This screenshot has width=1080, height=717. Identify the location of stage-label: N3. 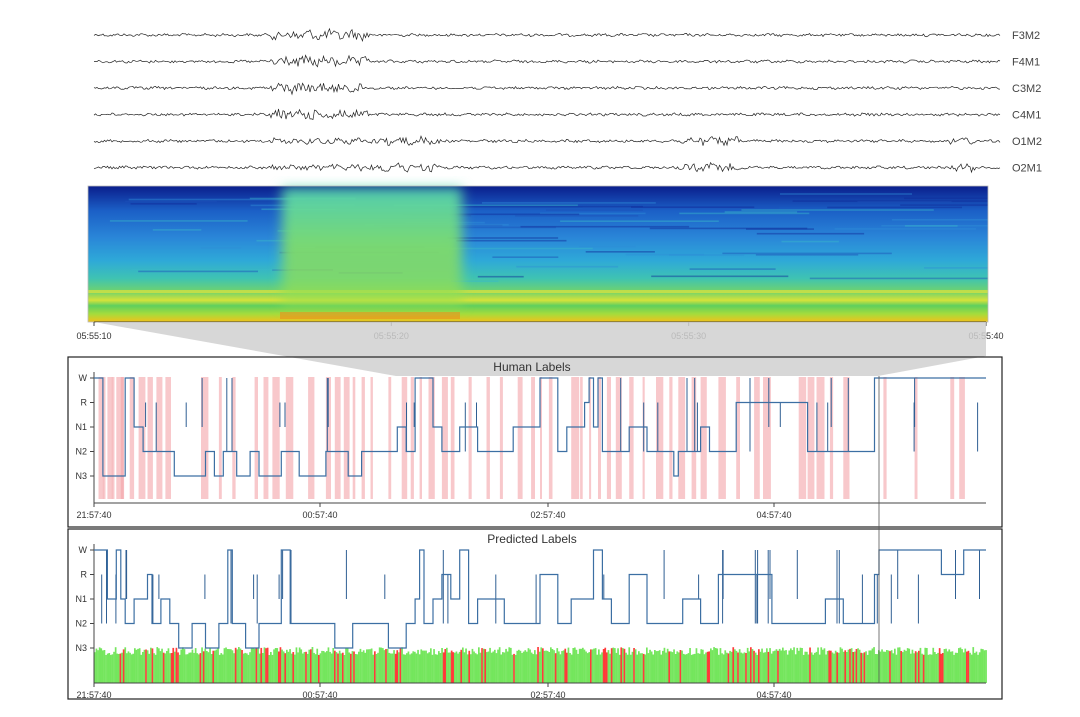
(81, 476).